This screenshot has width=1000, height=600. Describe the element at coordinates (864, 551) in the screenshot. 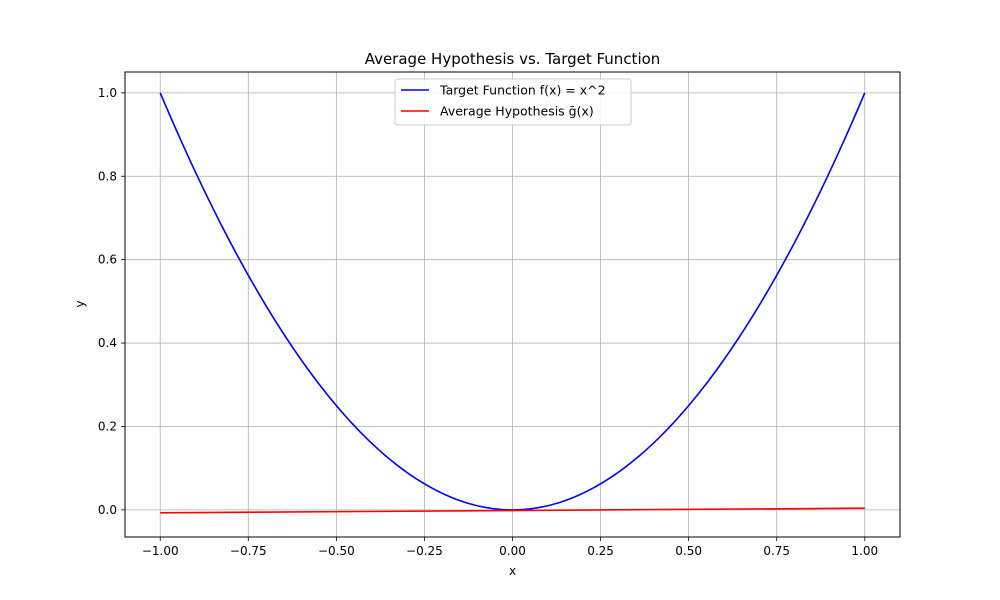

I see `x-tick-label: 1.00` at that location.